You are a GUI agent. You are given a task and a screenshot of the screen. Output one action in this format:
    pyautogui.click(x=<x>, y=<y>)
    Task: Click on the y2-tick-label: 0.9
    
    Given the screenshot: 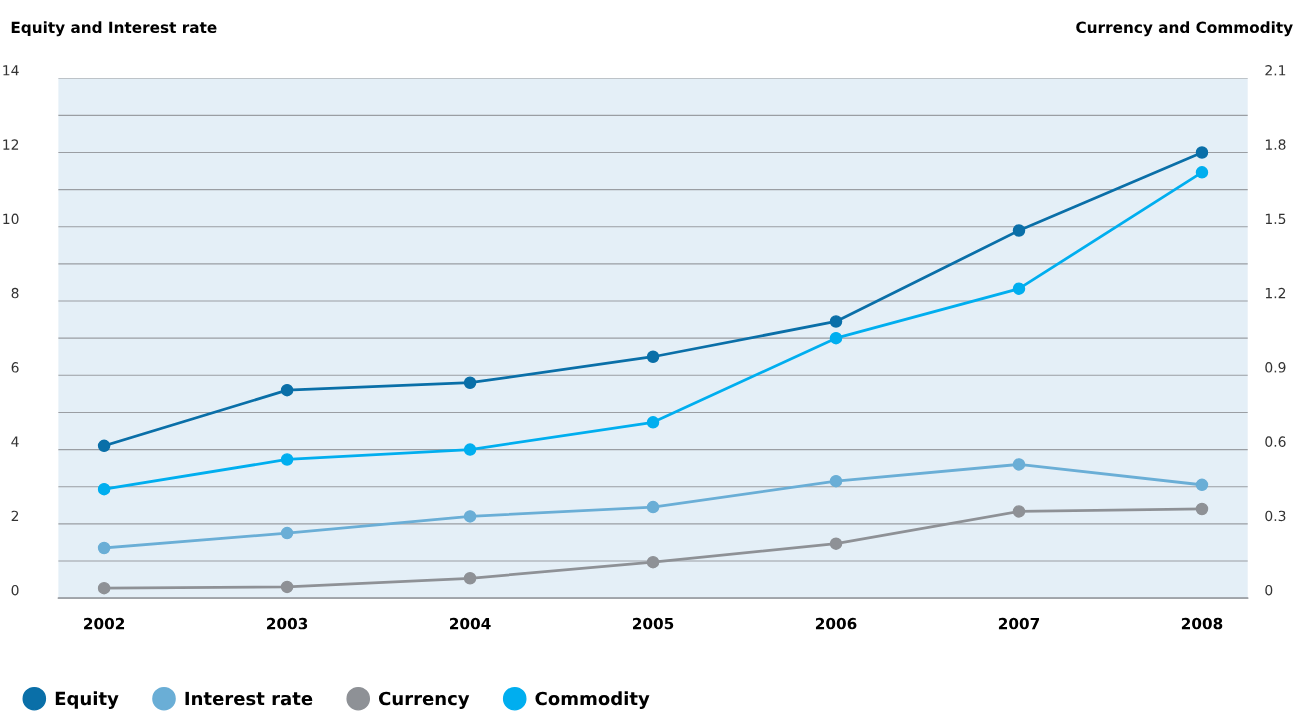 What is the action you would take?
    pyautogui.click(x=1275, y=367)
    